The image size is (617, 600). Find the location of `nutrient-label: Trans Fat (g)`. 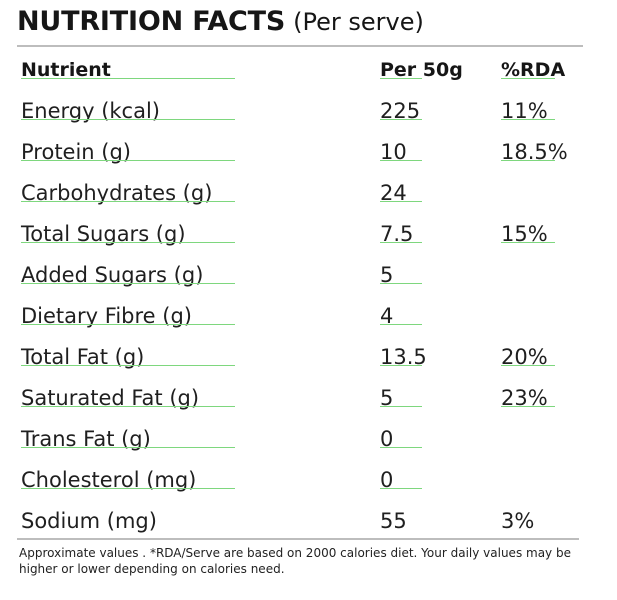

nutrient-label: Trans Fat (g) is located at coordinates (86, 439).